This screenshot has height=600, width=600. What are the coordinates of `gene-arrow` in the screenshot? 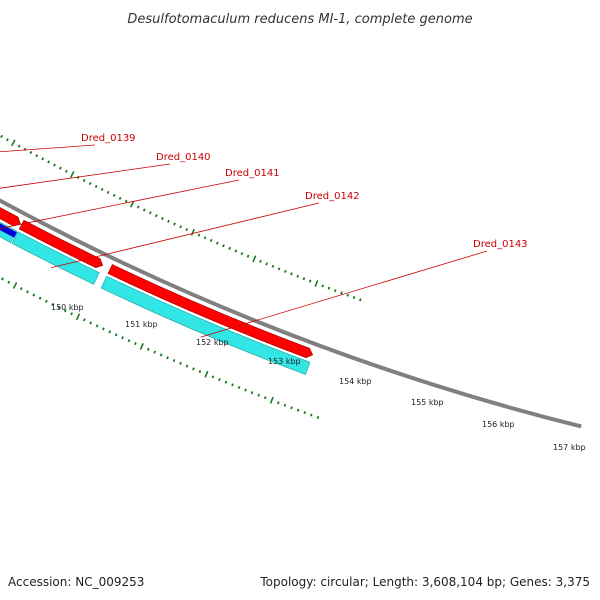 It's located at (10, 217).